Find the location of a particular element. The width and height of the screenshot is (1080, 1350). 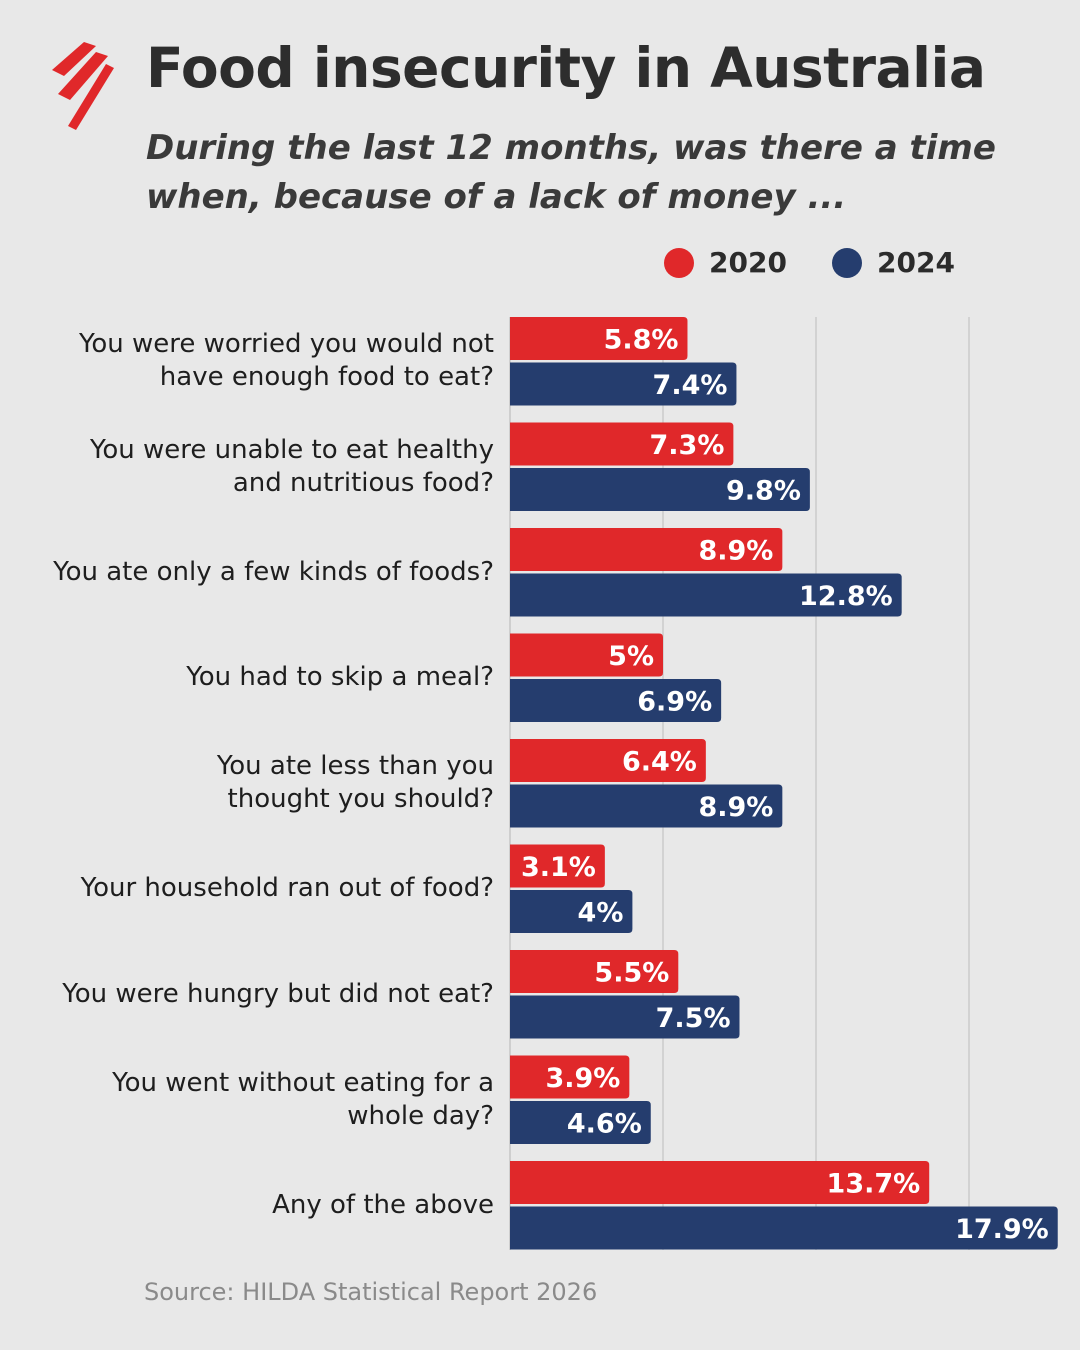

data-label-2024-3: 6.9% is located at coordinates (674, 702).